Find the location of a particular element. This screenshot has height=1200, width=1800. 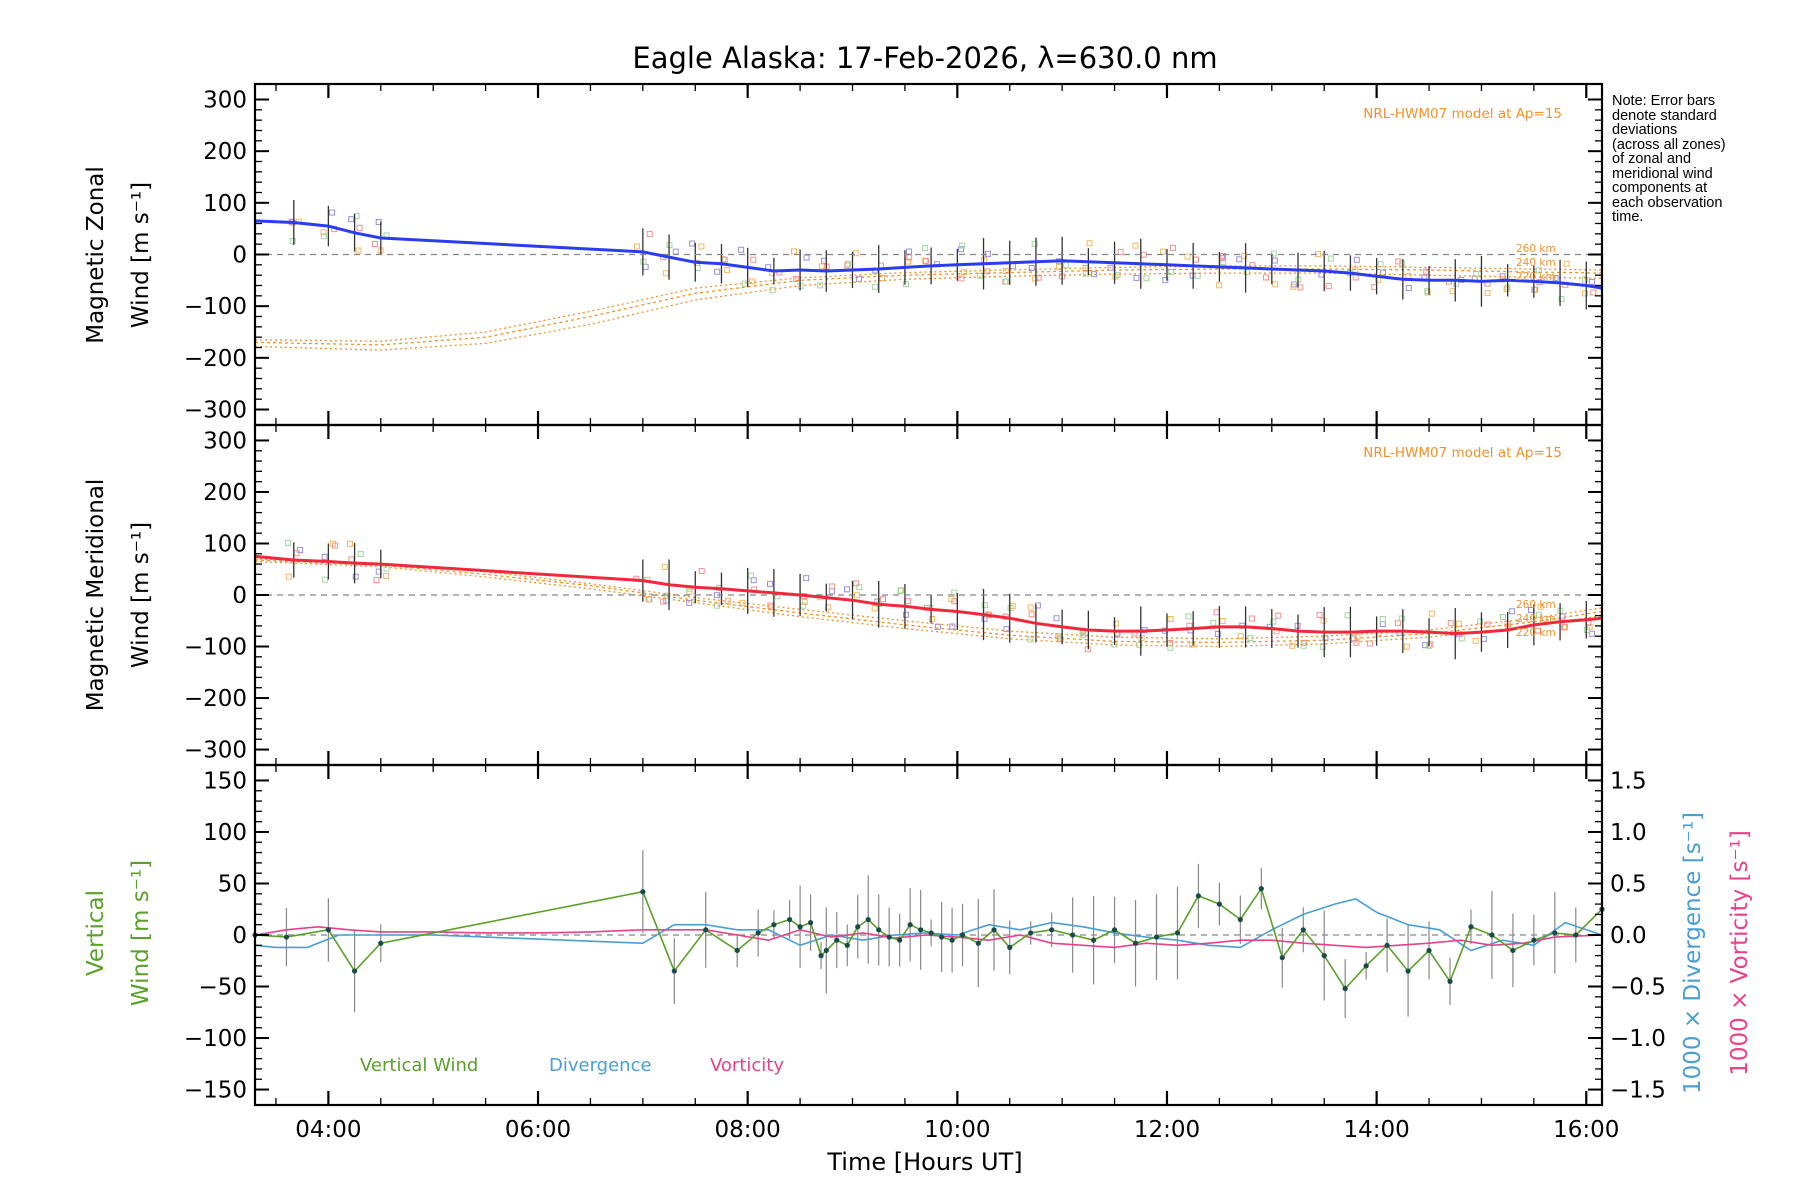

model-curve is located at coordinates (928, 601).